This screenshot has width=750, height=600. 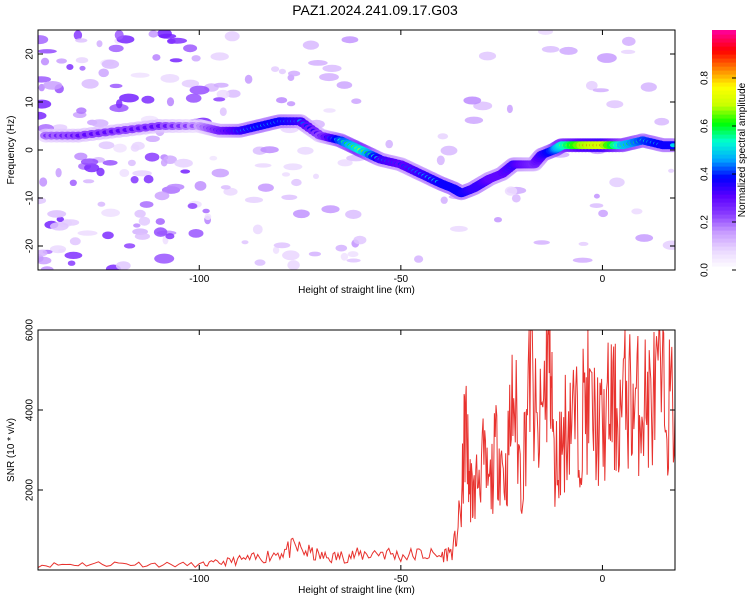 What do you see at coordinates (603, 579) in the screenshot?
I see `snr-xtick-label: 0` at bounding box center [603, 579].